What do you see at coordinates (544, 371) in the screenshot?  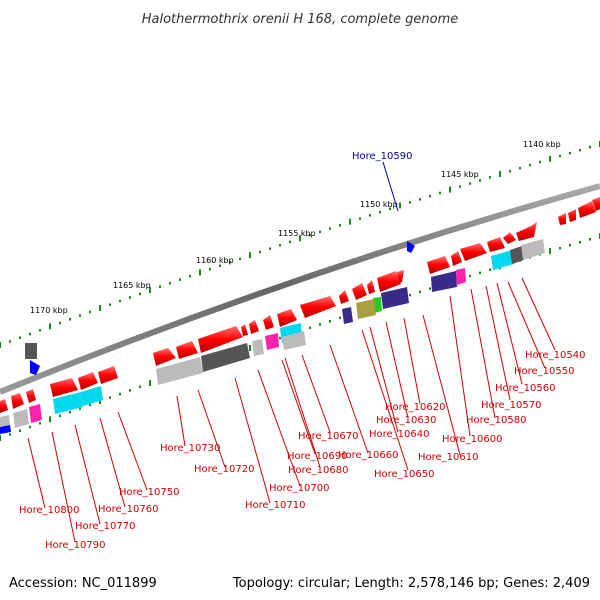 I see `gene-label: Hore_10550` at bounding box center [544, 371].